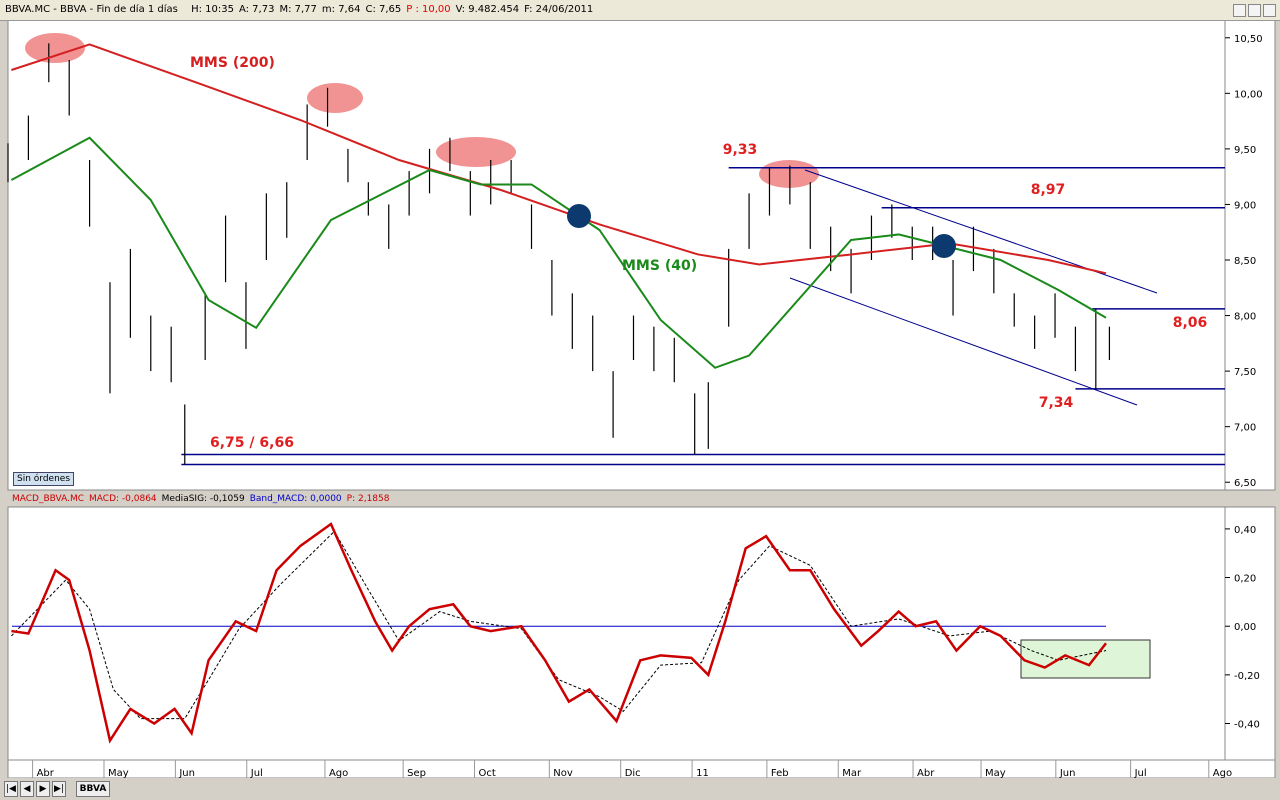 The height and width of the screenshot is (800, 1280). What do you see at coordinates (1247, 725) in the screenshot?
I see `y-tick-label: -0,40` at bounding box center [1247, 725].